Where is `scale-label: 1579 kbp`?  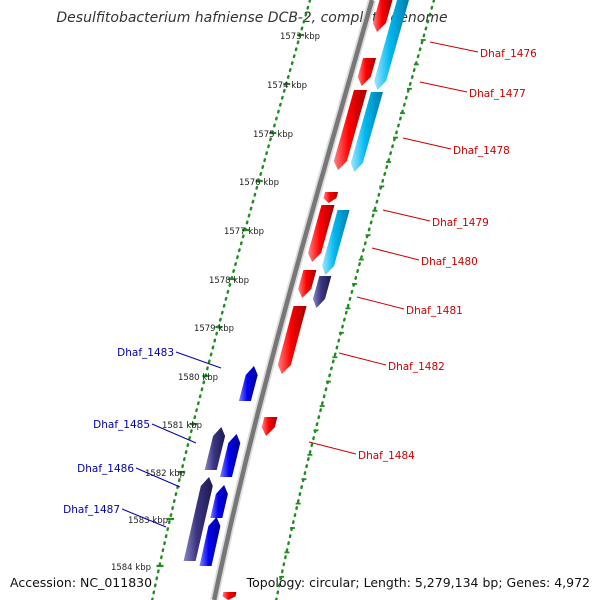 scale-label: 1579 kbp is located at coordinates (214, 329).